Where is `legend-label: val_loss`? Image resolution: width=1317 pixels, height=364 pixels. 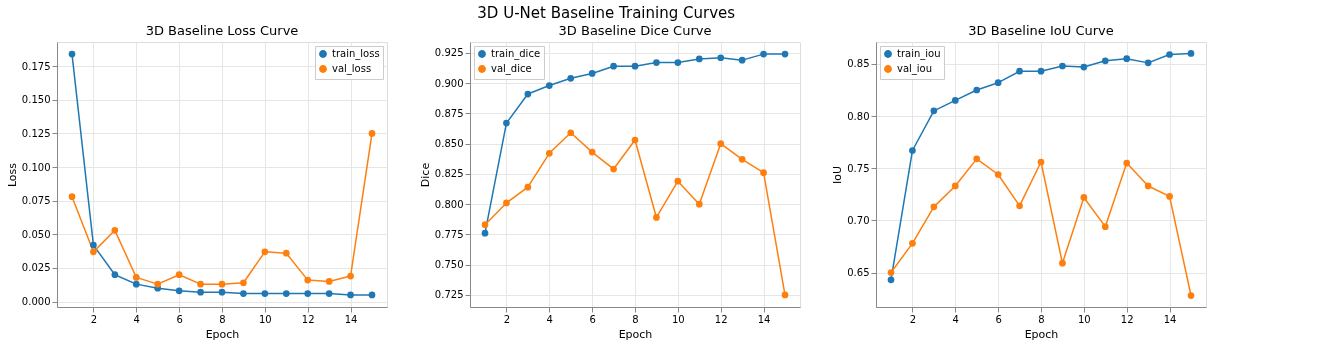
legend-label: val_loss is located at coordinates (352, 69).